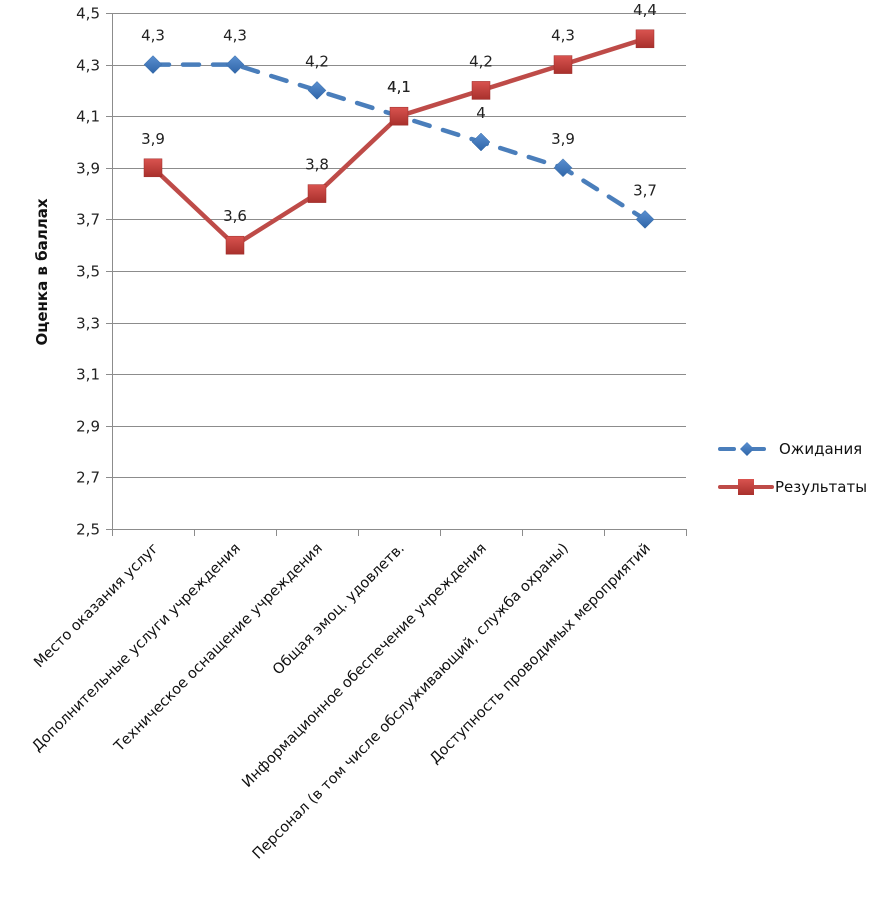 The width and height of the screenshot is (880, 918). Describe the element at coordinates (317, 165) in the screenshot. I see `data-label: 3,8` at that location.